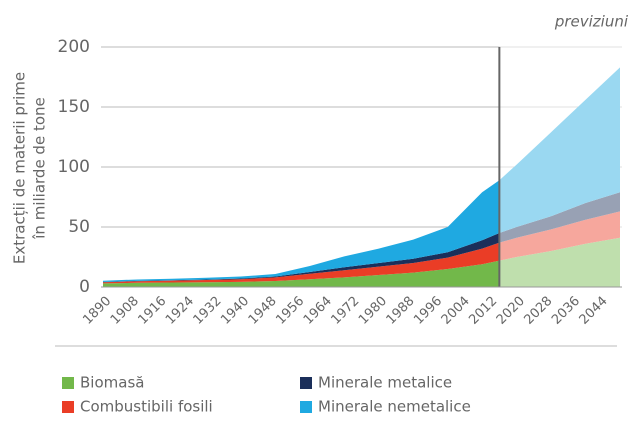 The image size is (633, 424). I want to click on x-tick-label: 1924, so click(180, 311).